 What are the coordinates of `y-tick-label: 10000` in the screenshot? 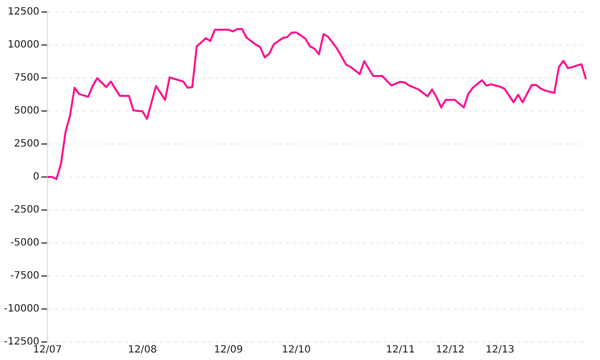 It's located at (24, 45).